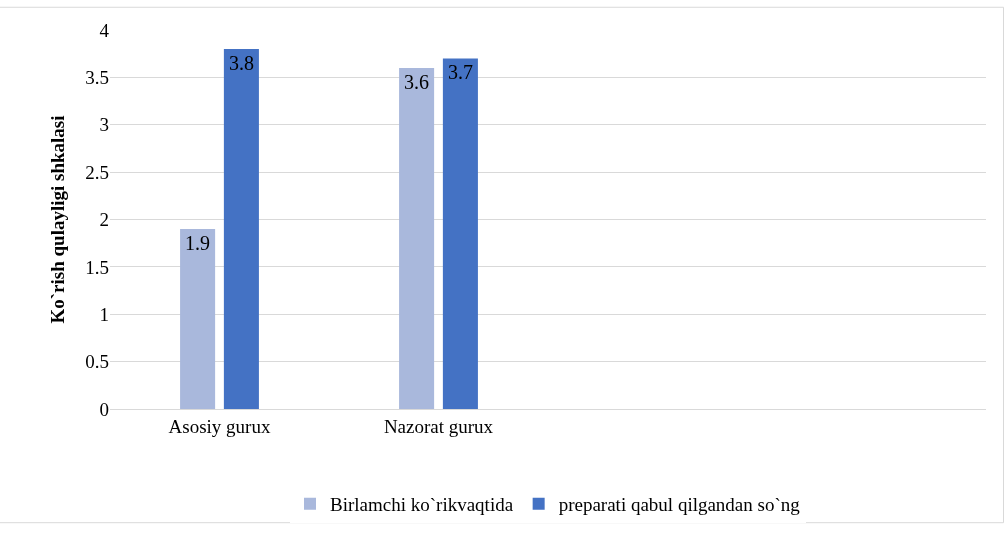 The width and height of the screenshot is (1008, 535). What do you see at coordinates (97, 78) in the screenshot?
I see `y-tick-label: 3.5` at bounding box center [97, 78].